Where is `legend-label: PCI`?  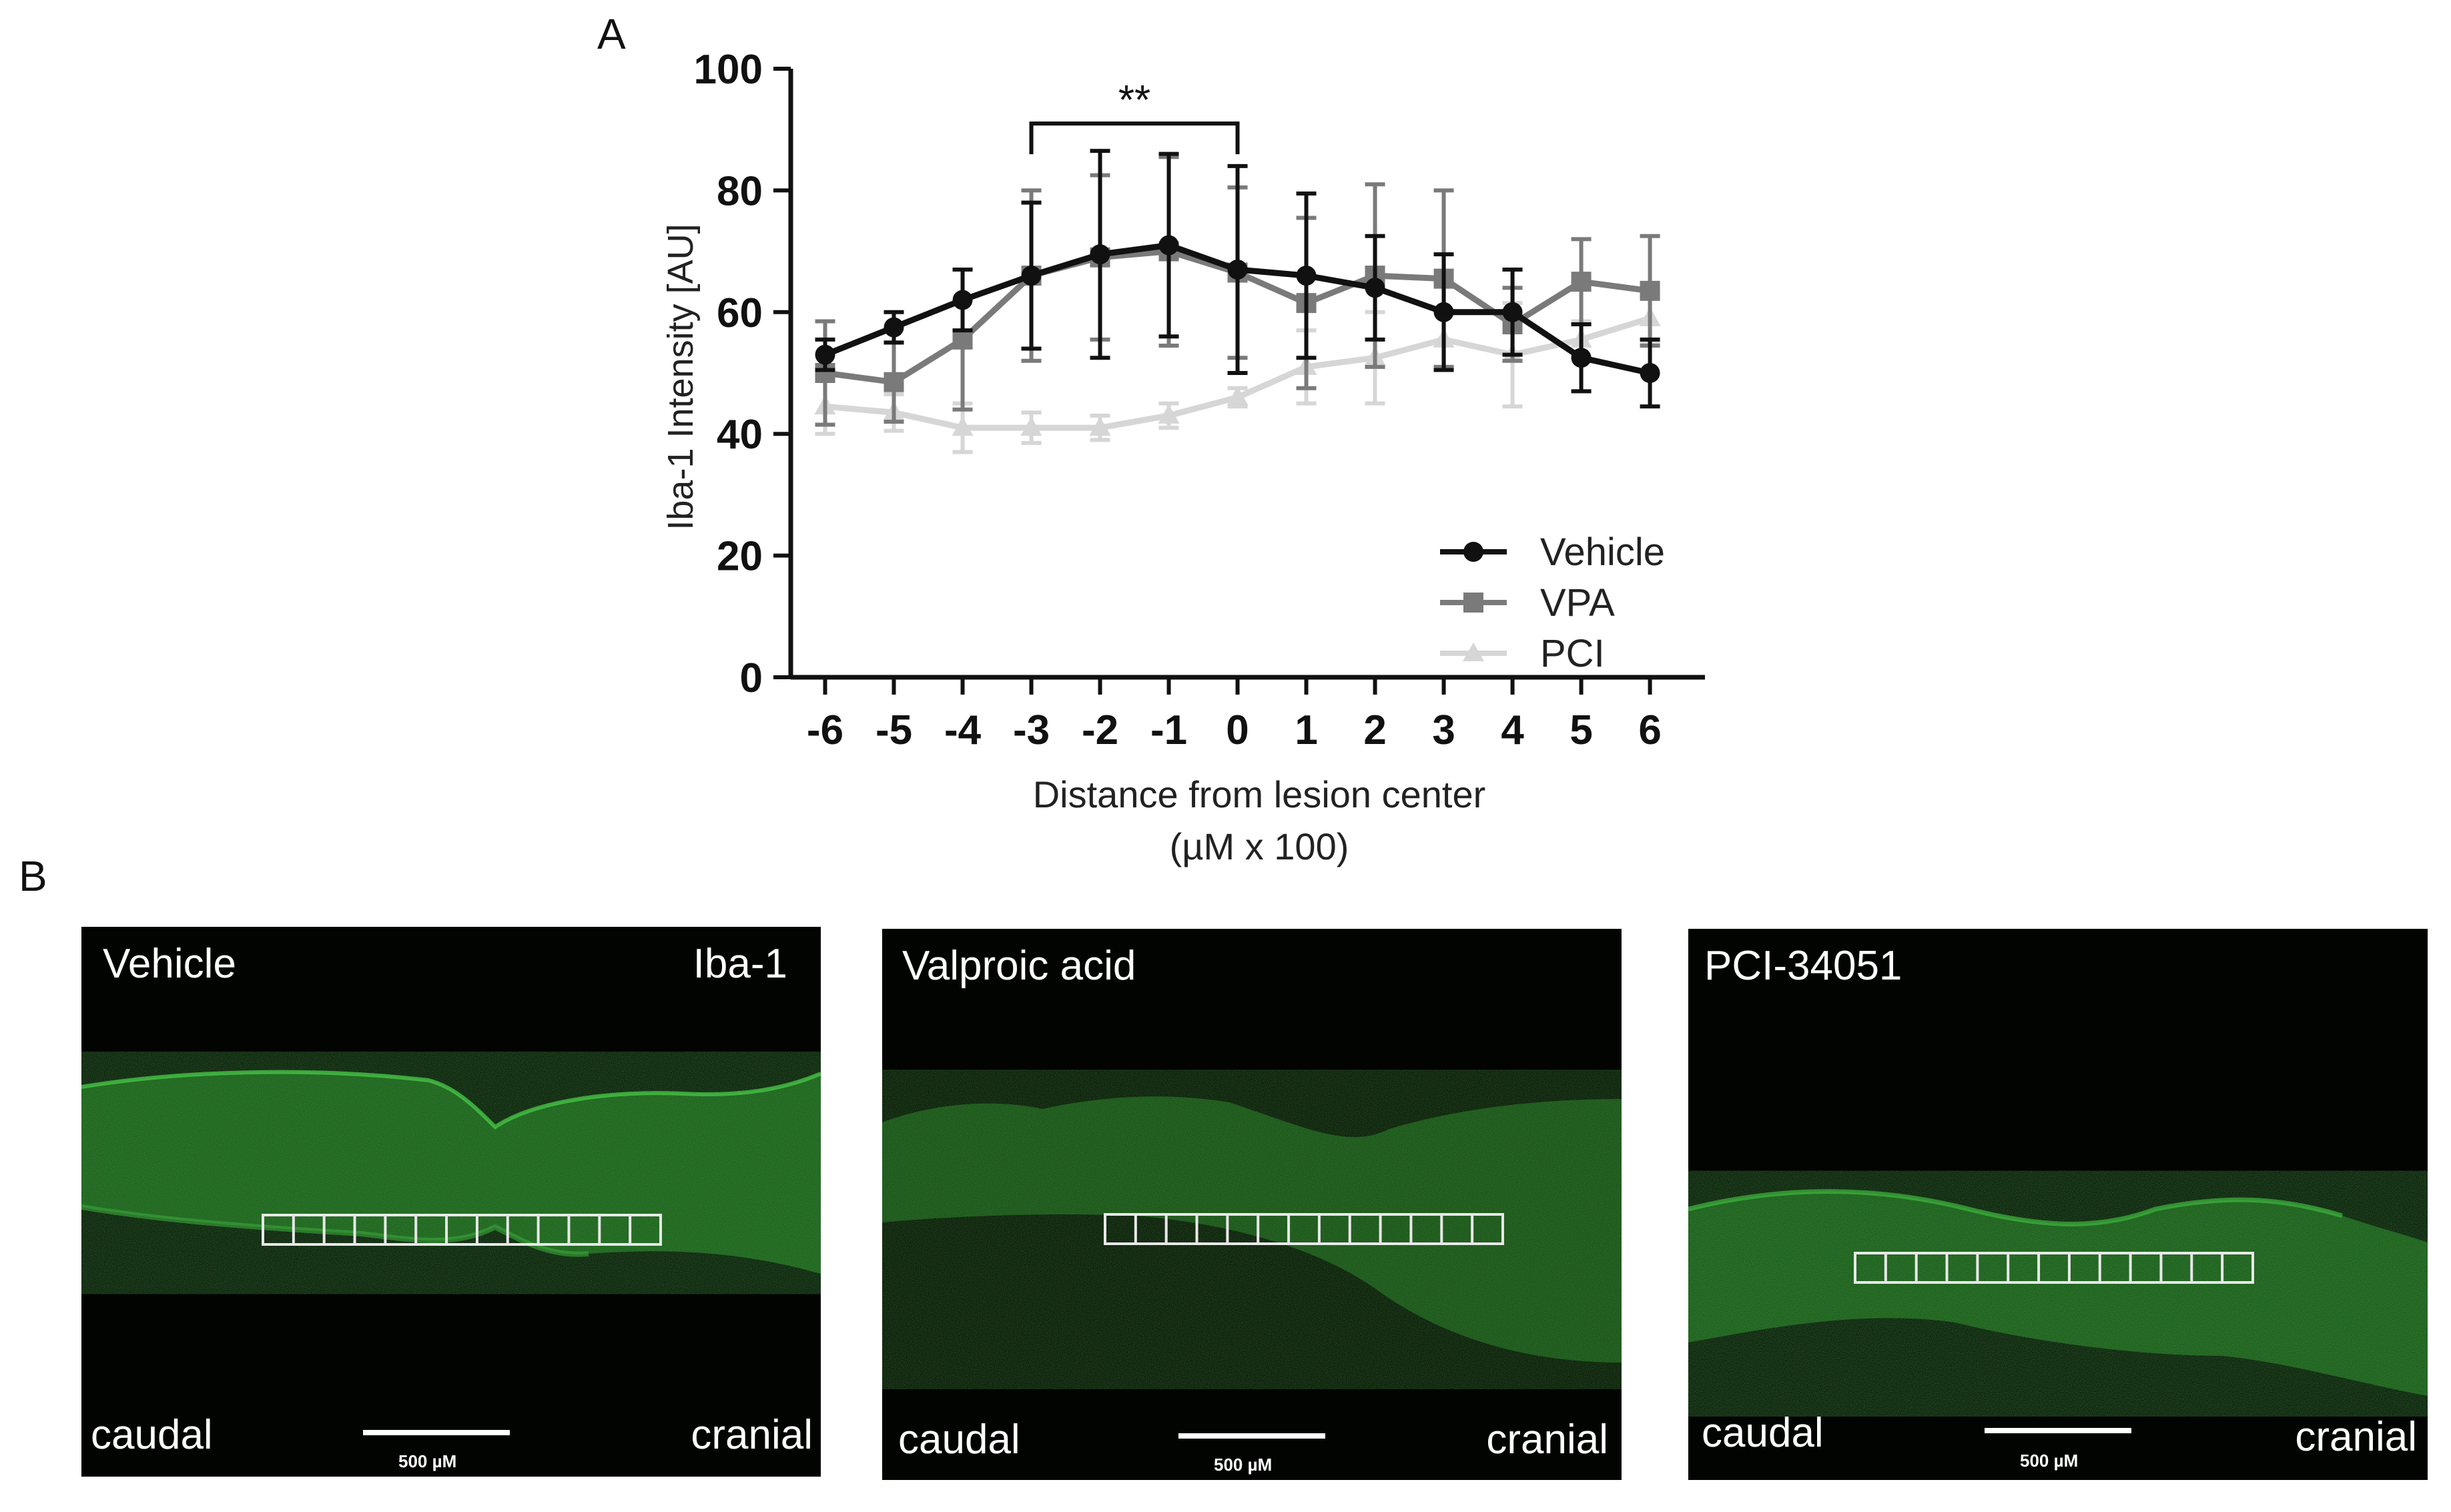
legend-label: PCI is located at coordinates (1572, 653).